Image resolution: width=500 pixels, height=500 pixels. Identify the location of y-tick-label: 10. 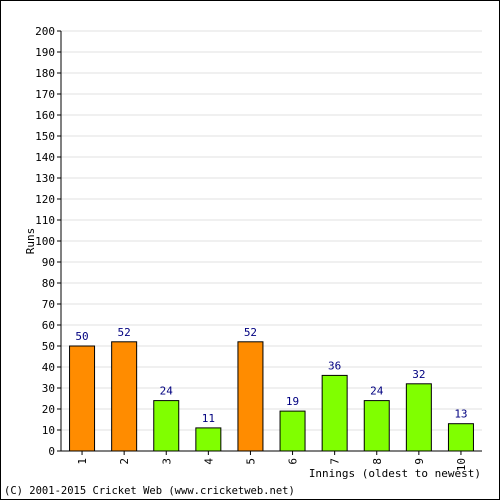
(48, 430).